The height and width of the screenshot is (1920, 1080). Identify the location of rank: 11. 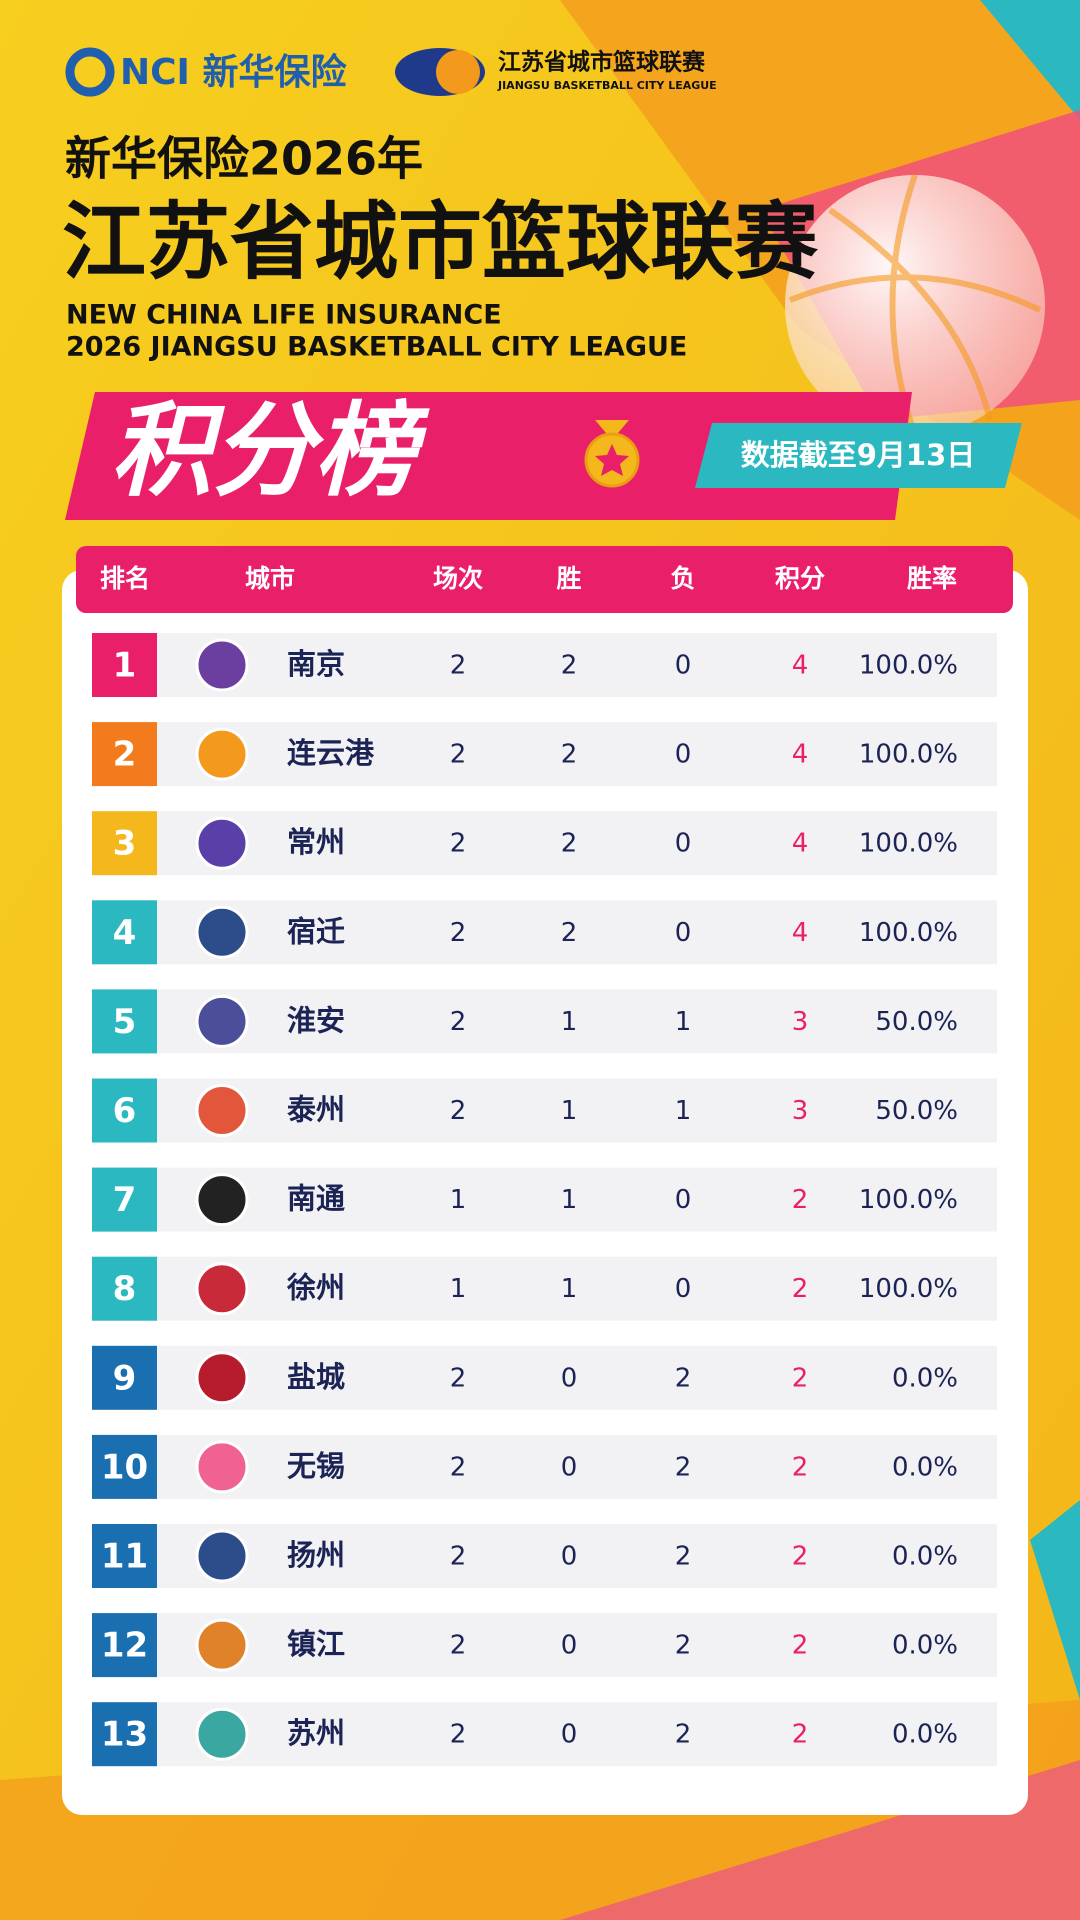
(124, 1557).